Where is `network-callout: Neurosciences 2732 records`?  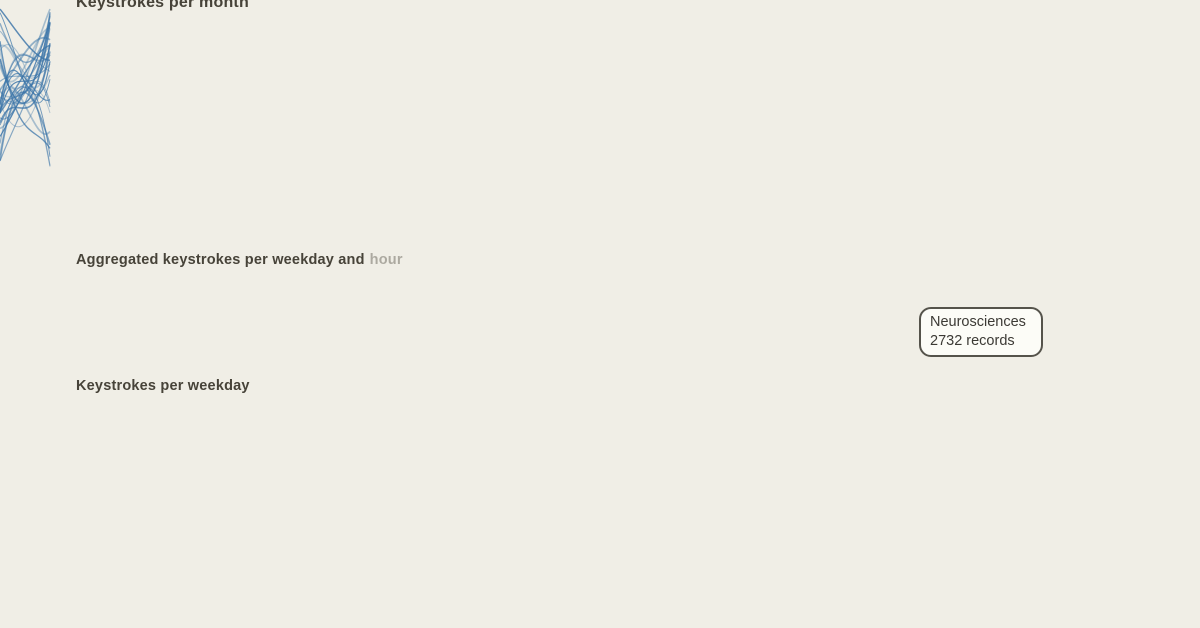 network-callout: Neurosciences 2732 records is located at coordinates (981, 332).